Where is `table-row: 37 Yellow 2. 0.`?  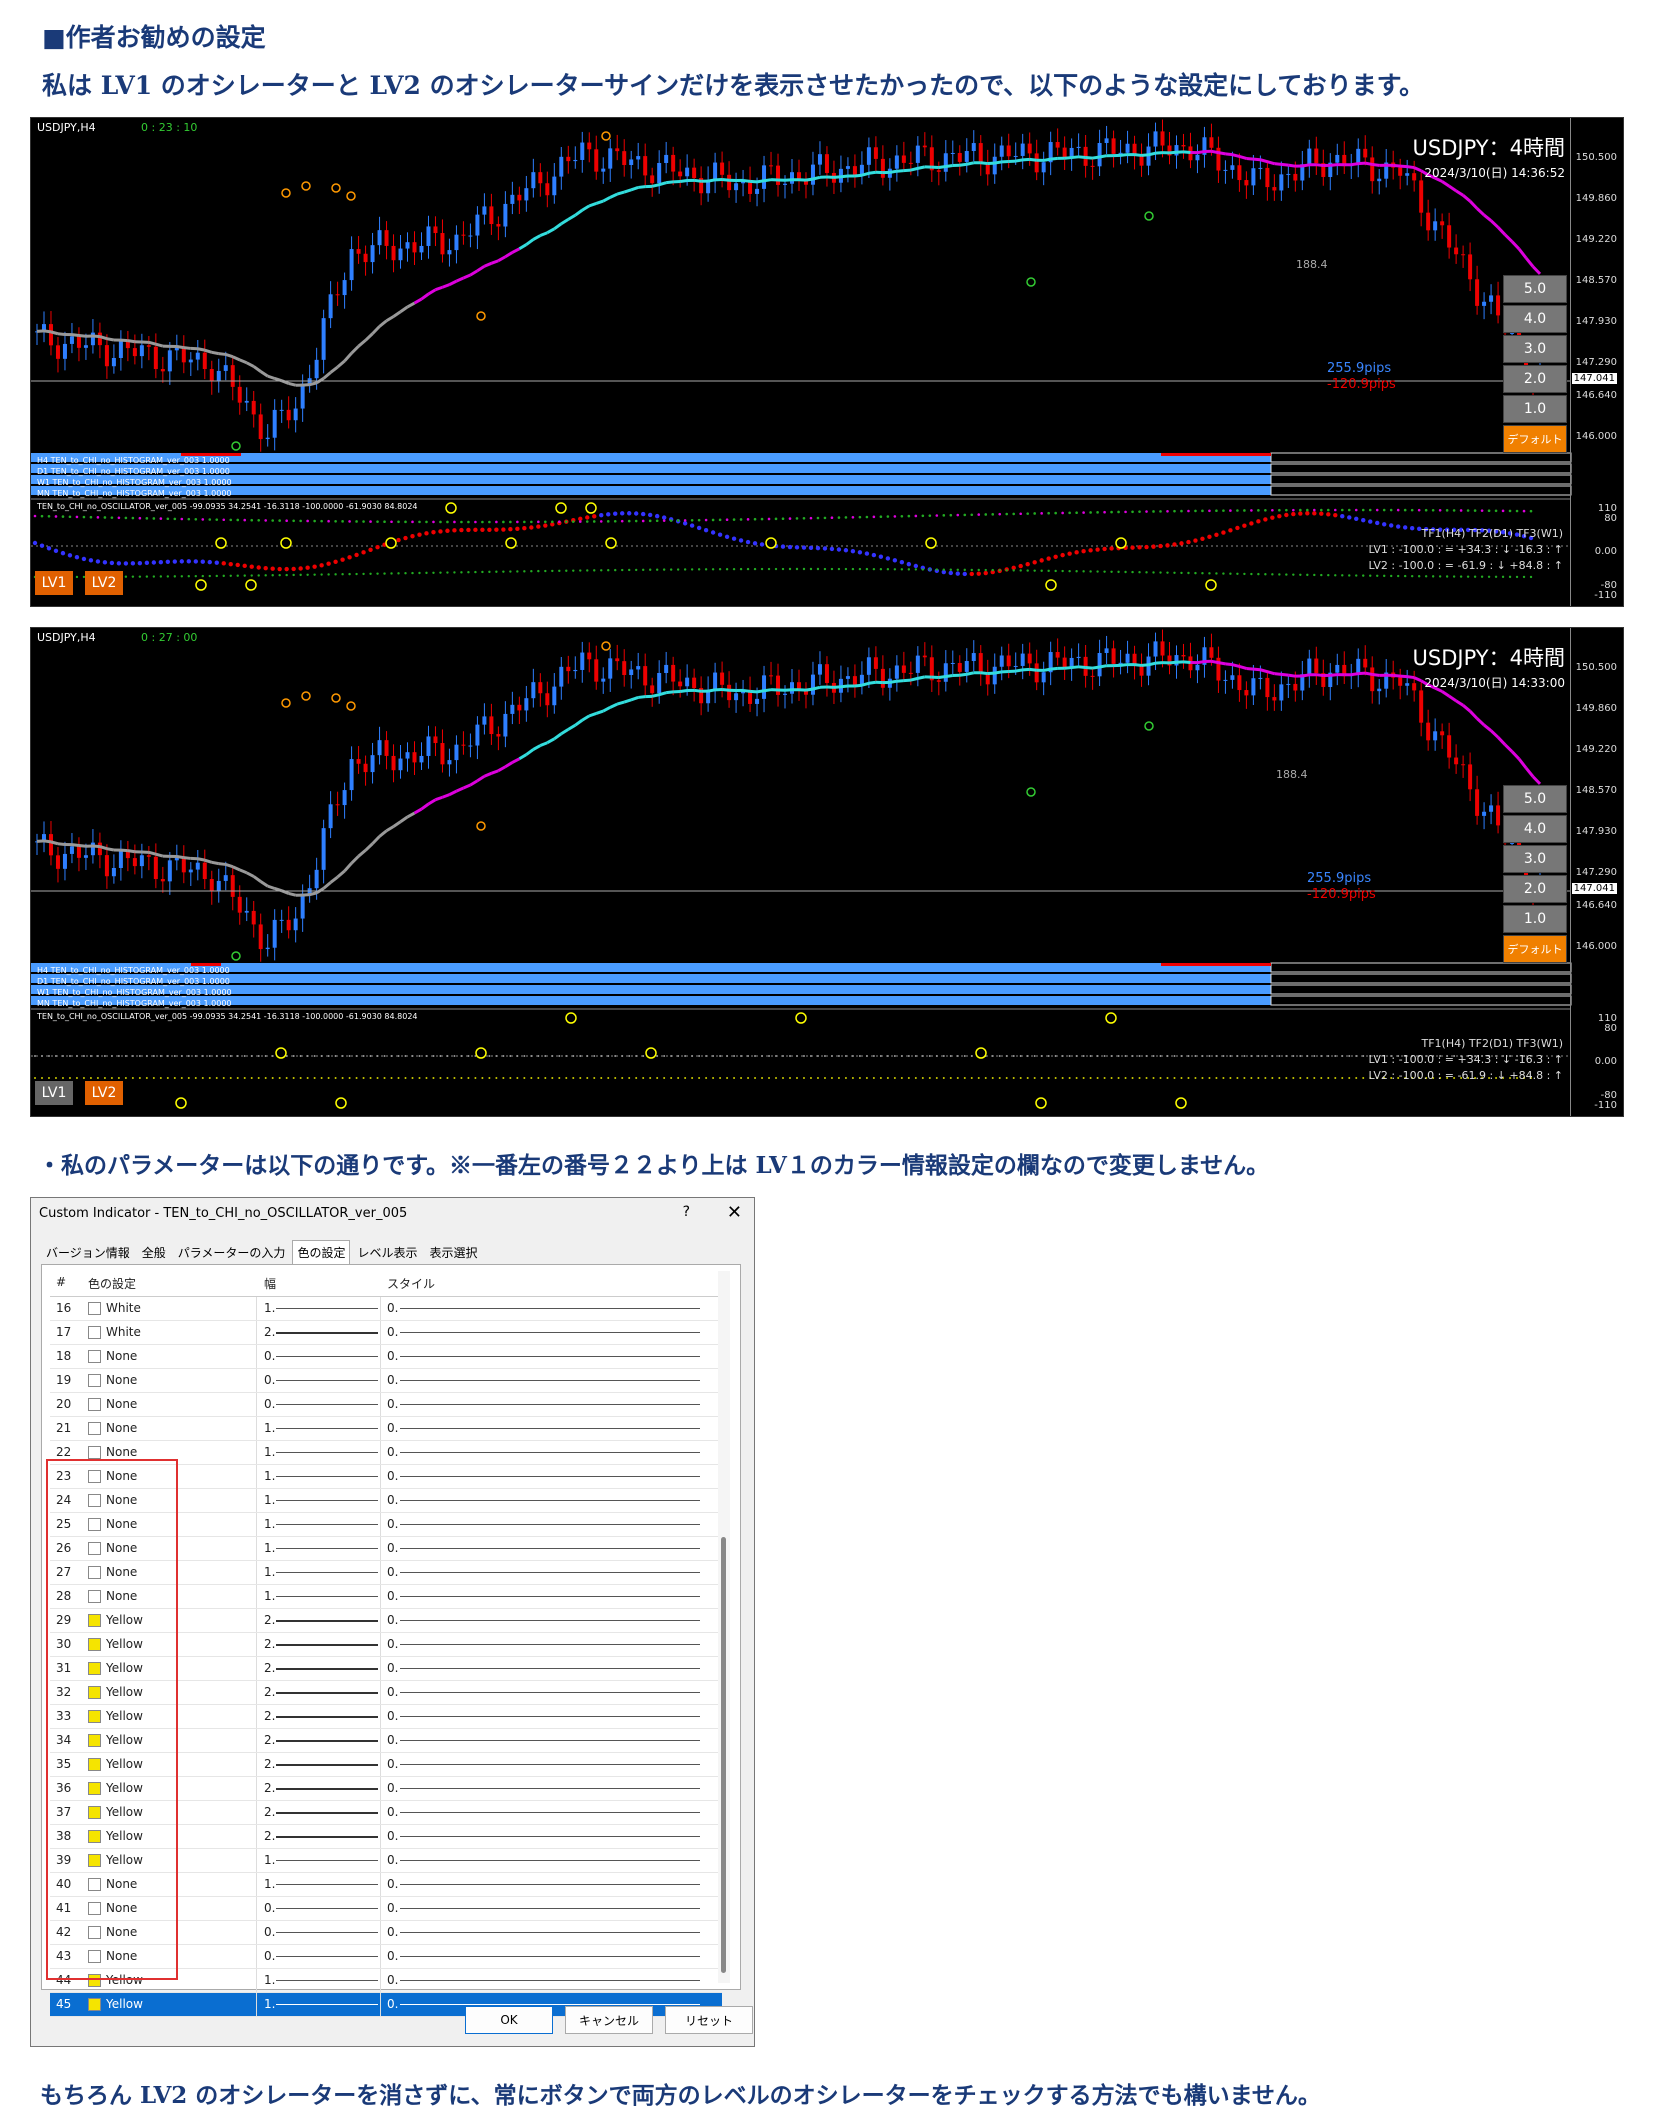 table-row: 37 Yellow 2. 0. is located at coordinates (386, 1813).